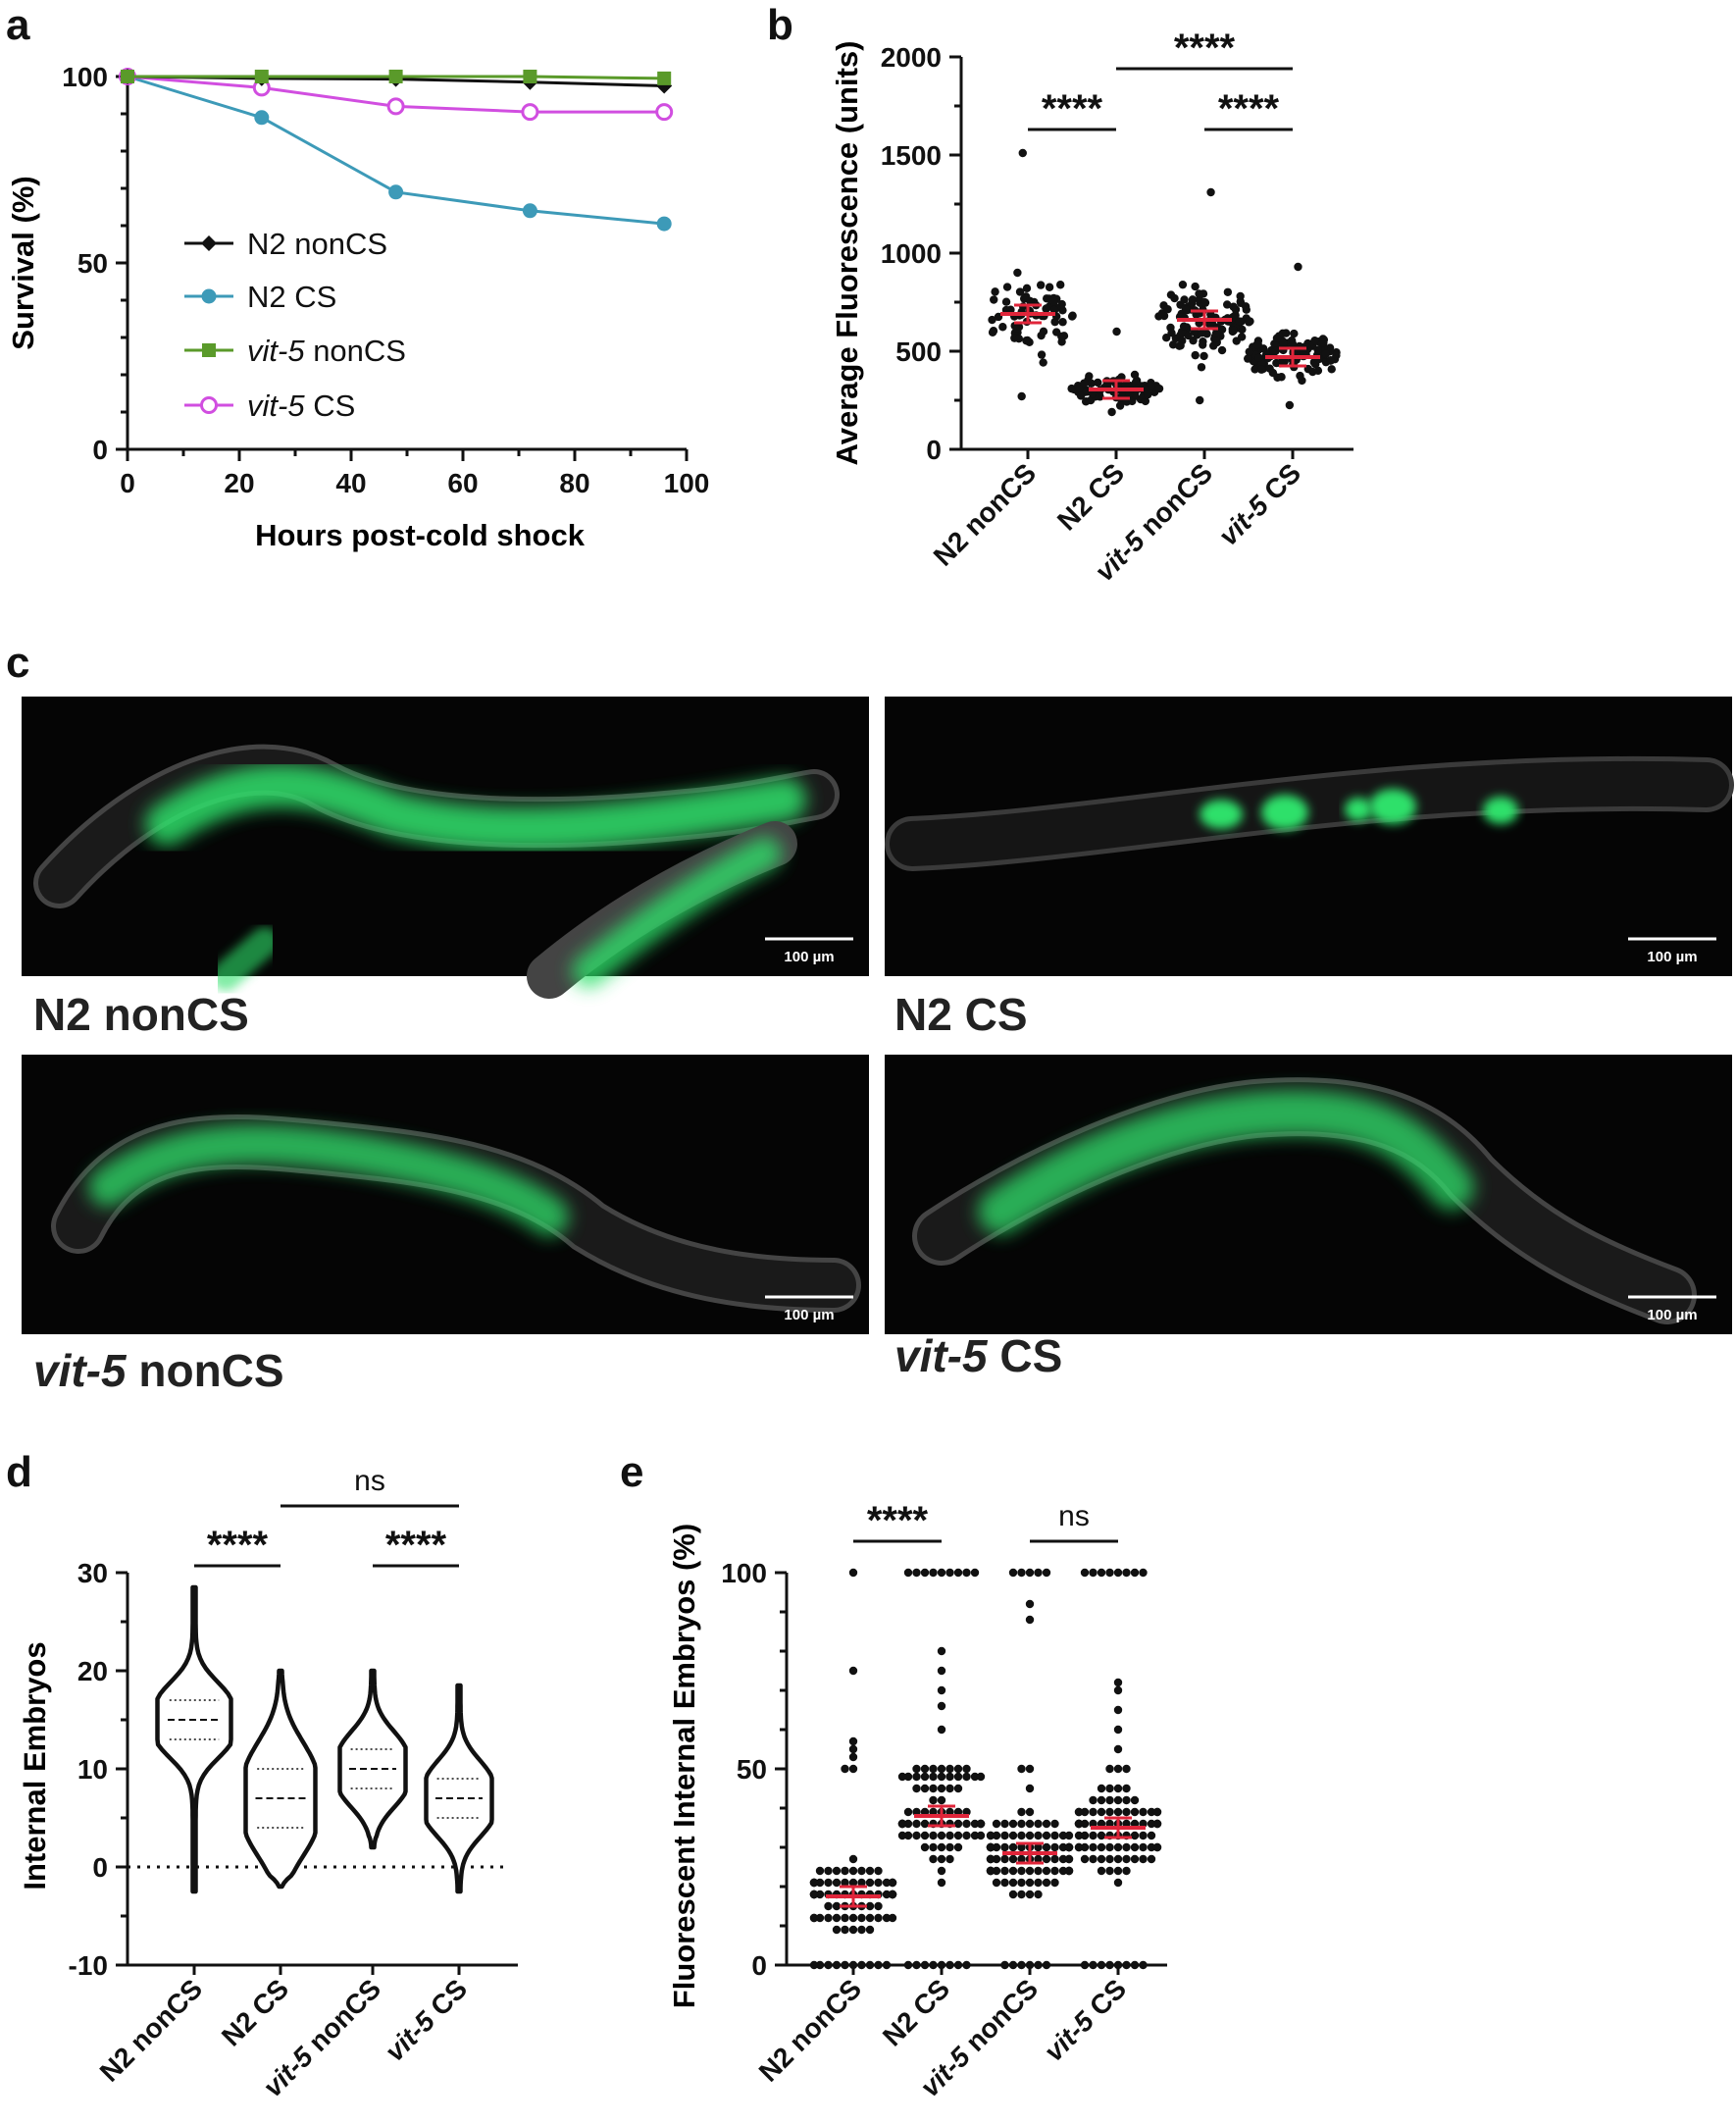 The height and width of the screenshot is (2124, 1736). Describe the element at coordinates (427, 2020) in the screenshot. I see `d-category-label-3: vit-5 CS` at that location.